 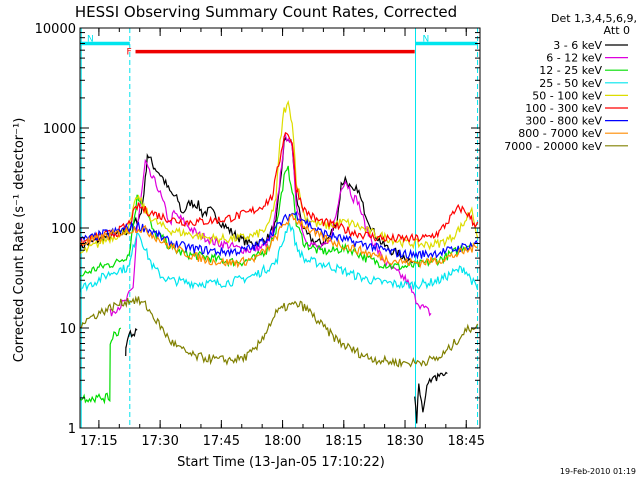 What do you see at coordinates (63, 229) in the screenshot?
I see `y-tick-label-100: 100` at bounding box center [63, 229].